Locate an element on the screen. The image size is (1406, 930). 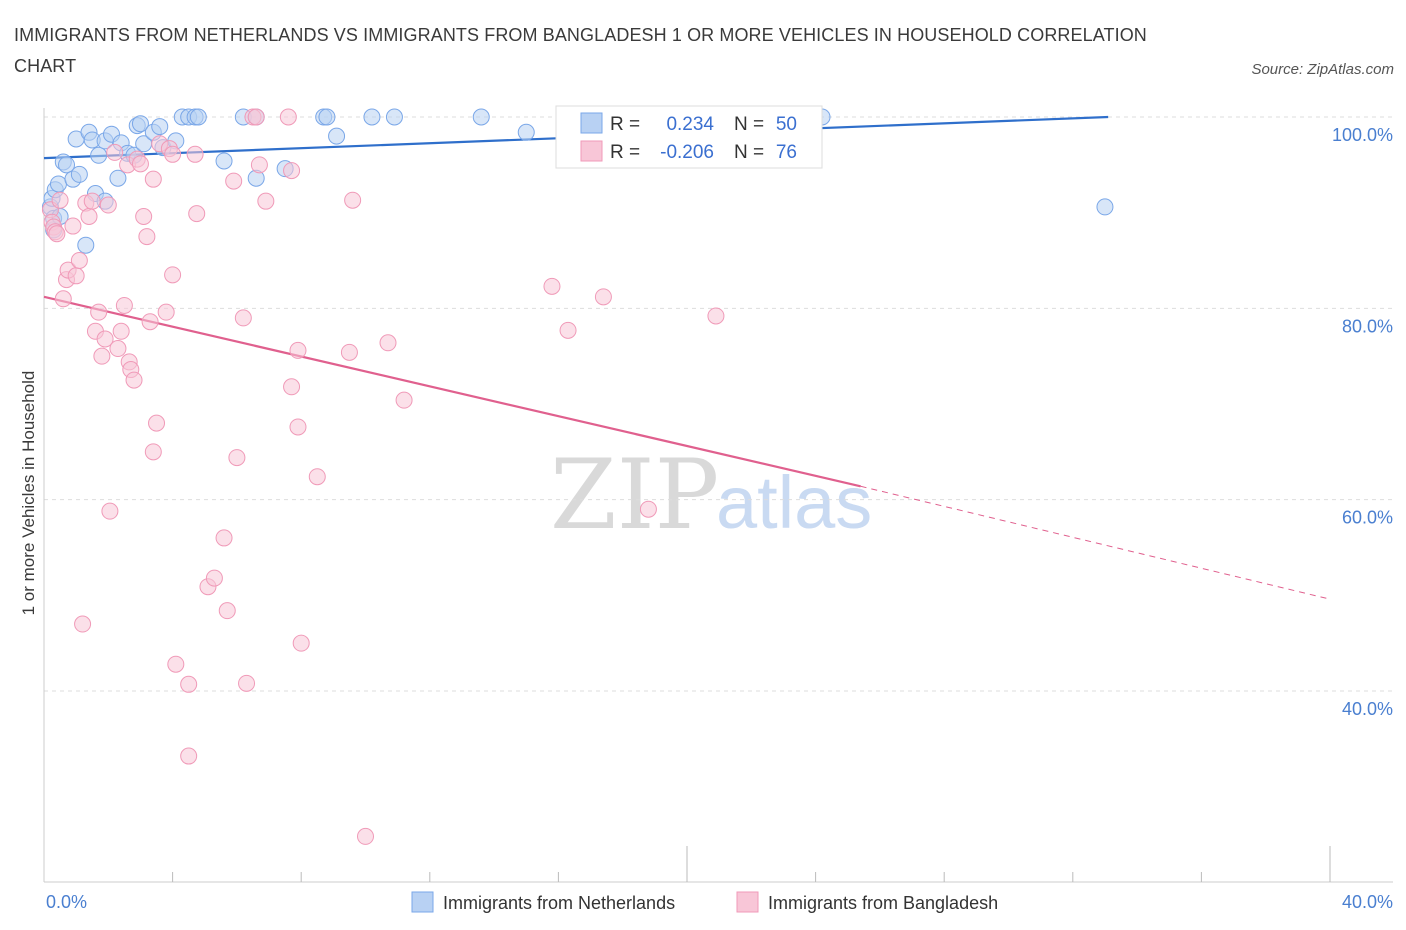
legend-label-bangladesh: Immigrants from Bangladesh is located at coordinates (883, 903).